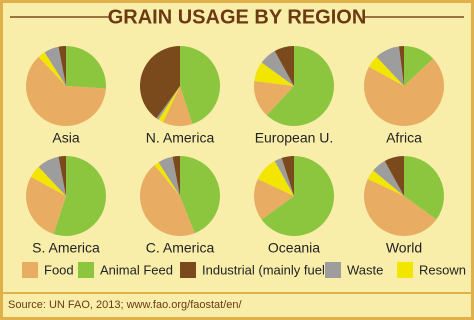  What do you see at coordinates (66, 248) in the screenshot?
I see `pie-label: S. America` at bounding box center [66, 248].